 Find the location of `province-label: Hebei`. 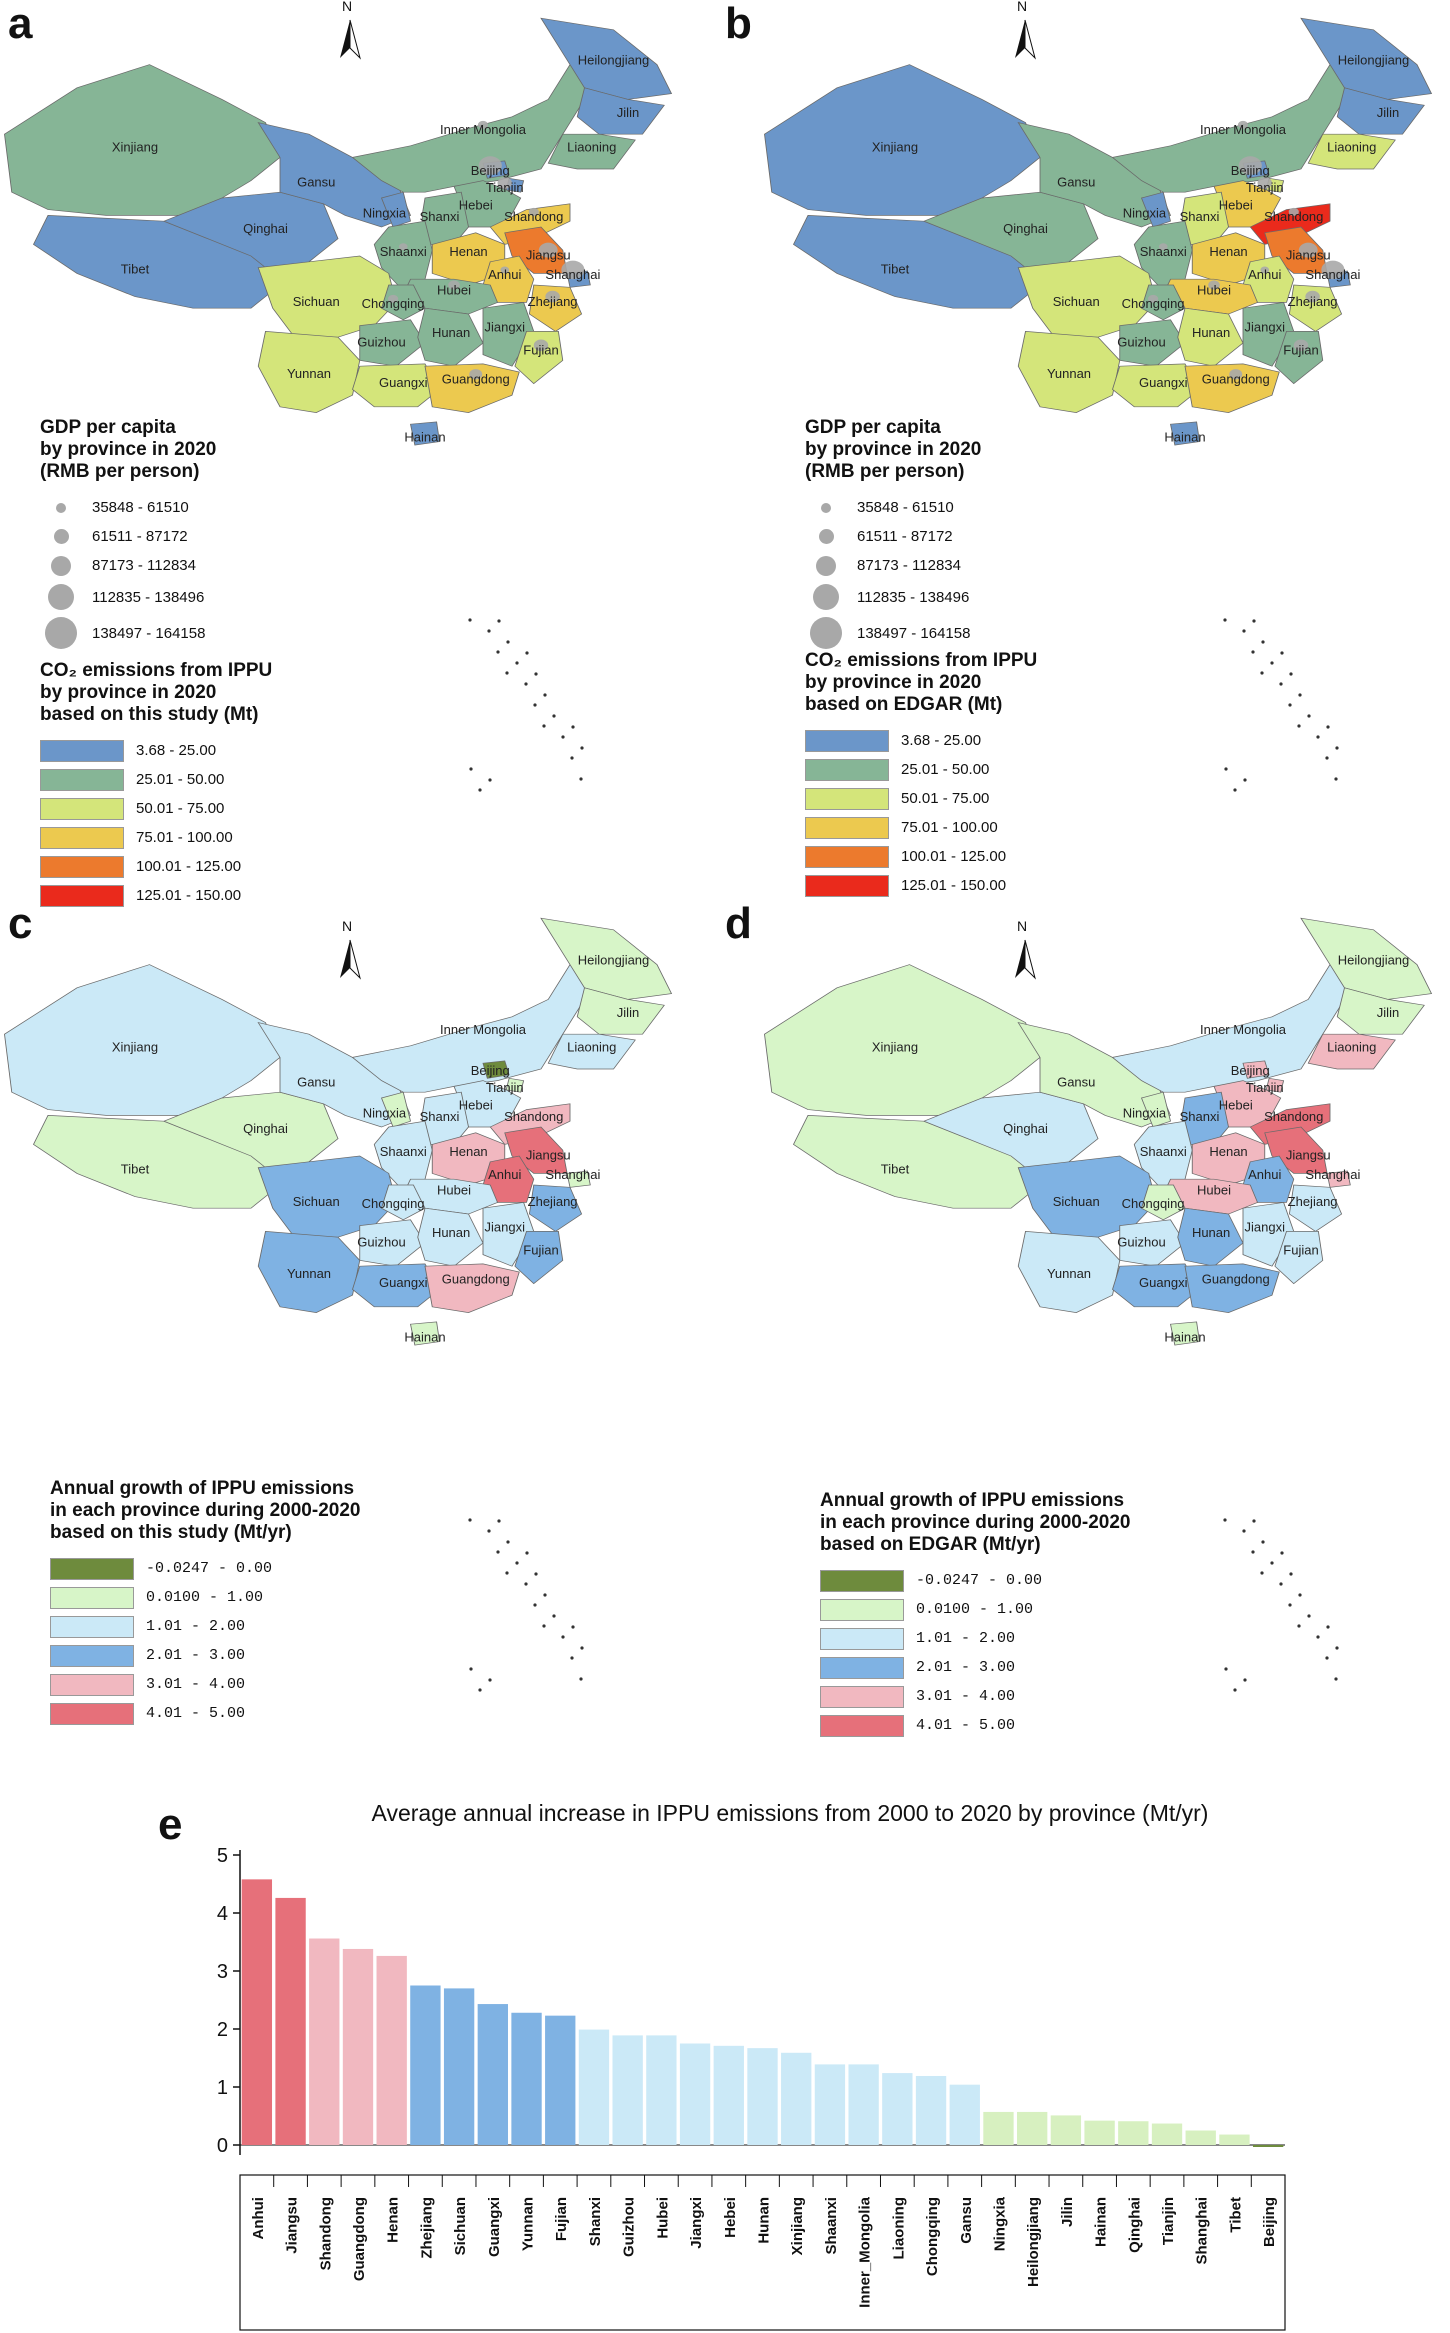

province-label: Hebei is located at coordinates (1236, 1105).